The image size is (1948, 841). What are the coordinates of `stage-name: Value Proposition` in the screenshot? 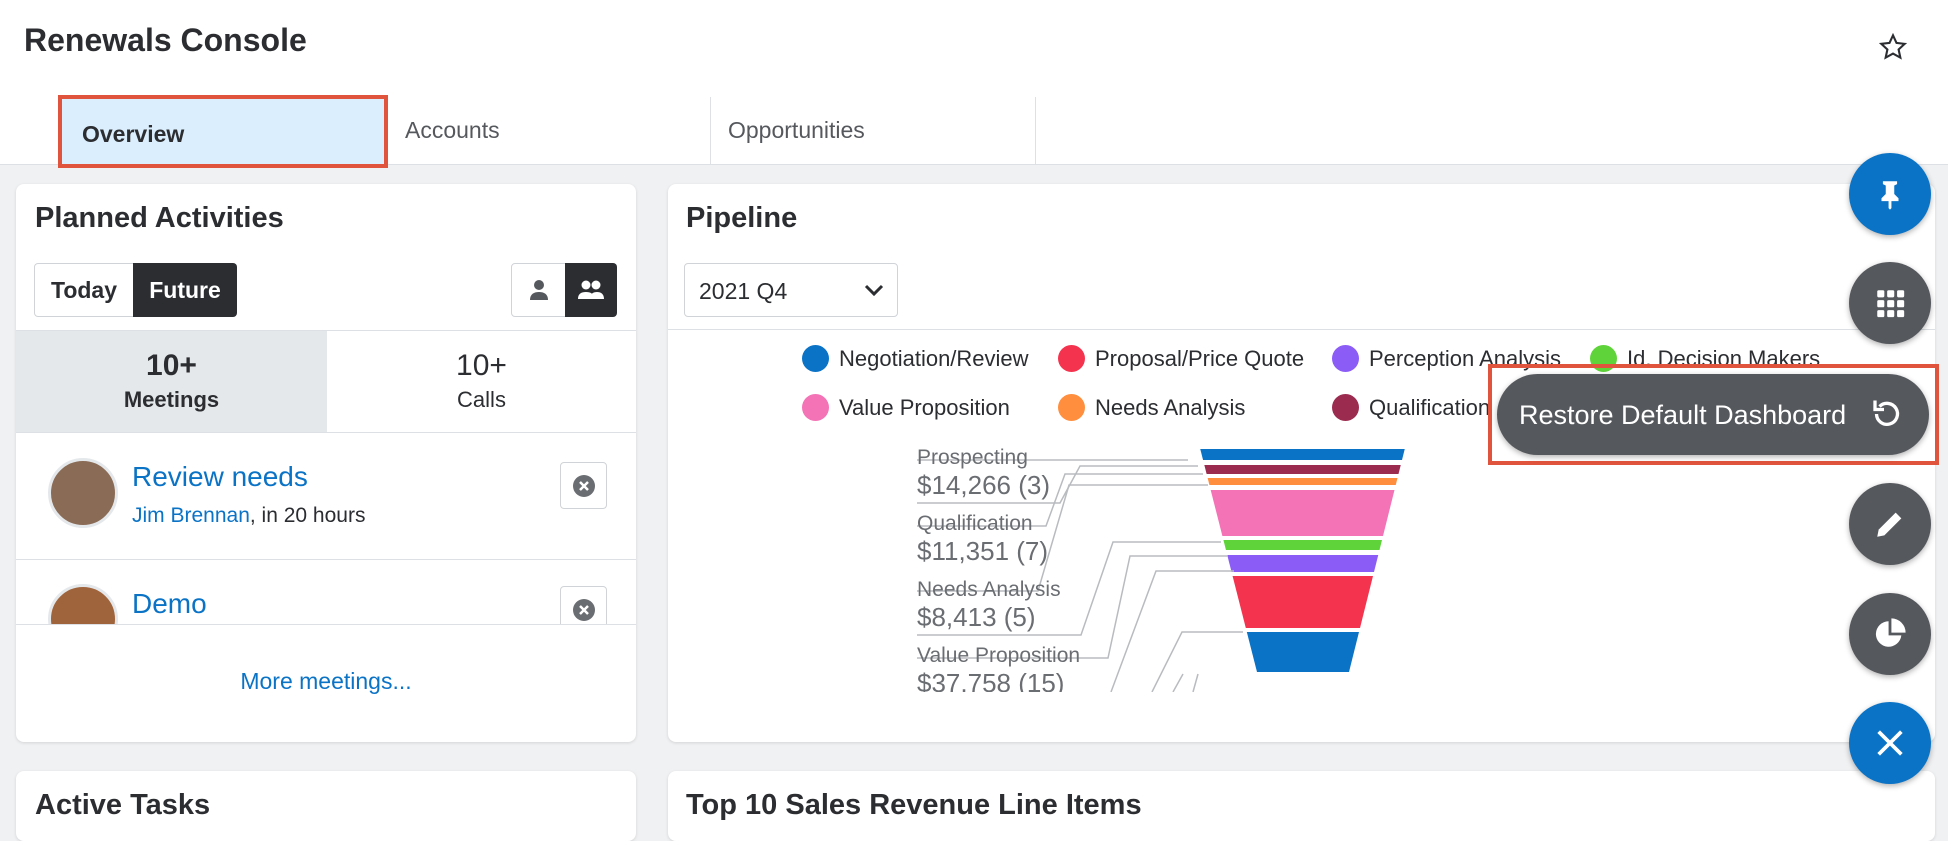 It's located at (999, 655).